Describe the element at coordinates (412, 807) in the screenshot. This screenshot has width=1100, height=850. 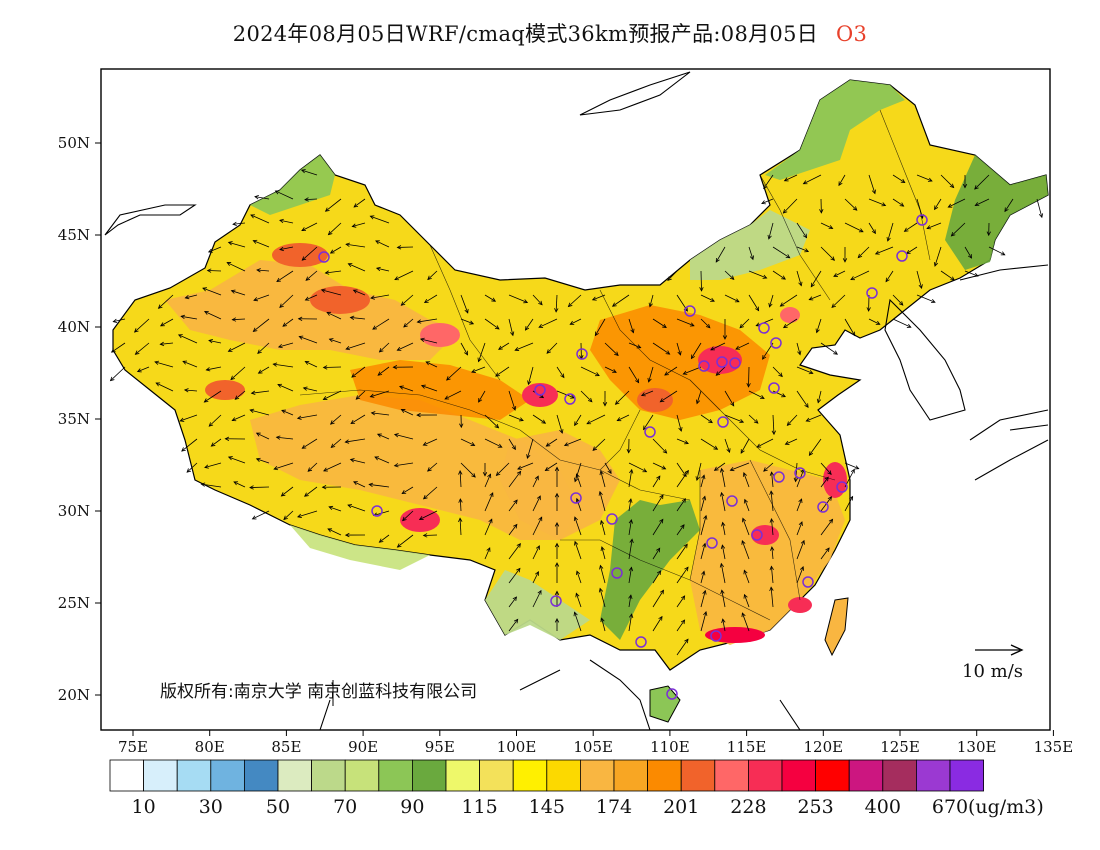
I see `colorbar-label: 90` at that location.